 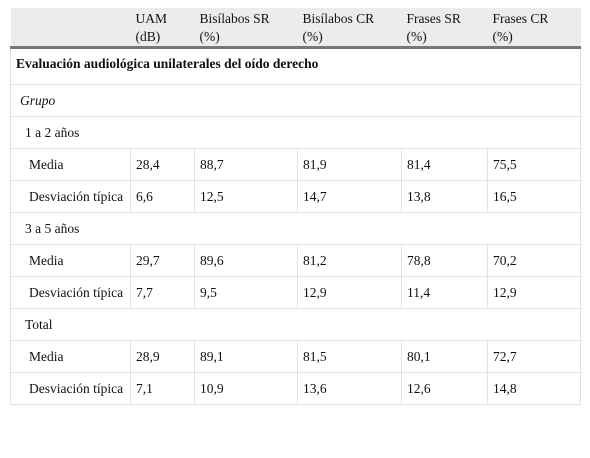 I want to click on data-row: Desviación típica 7,1 10,9 13,6 12,6 14,8, so click(x=295, y=388).